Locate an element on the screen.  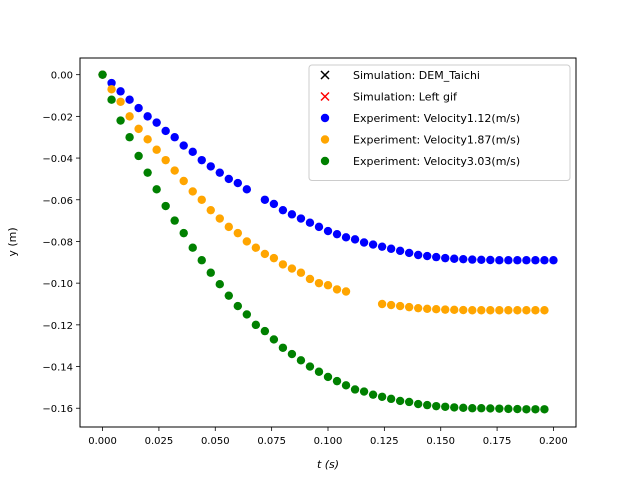
x-axis-label: t (s) is located at coordinates (328, 464).